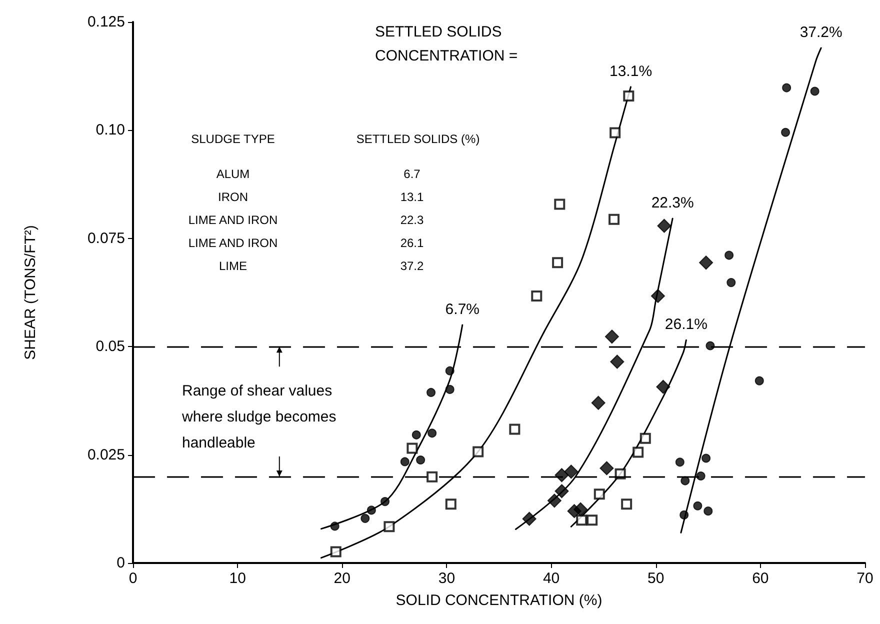 The height and width of the screenshot is (624, 880). What do you see at coordinates (412, 197) in the screenshot?
I see `annotation: 13.1` at bounding box center [412, 197].